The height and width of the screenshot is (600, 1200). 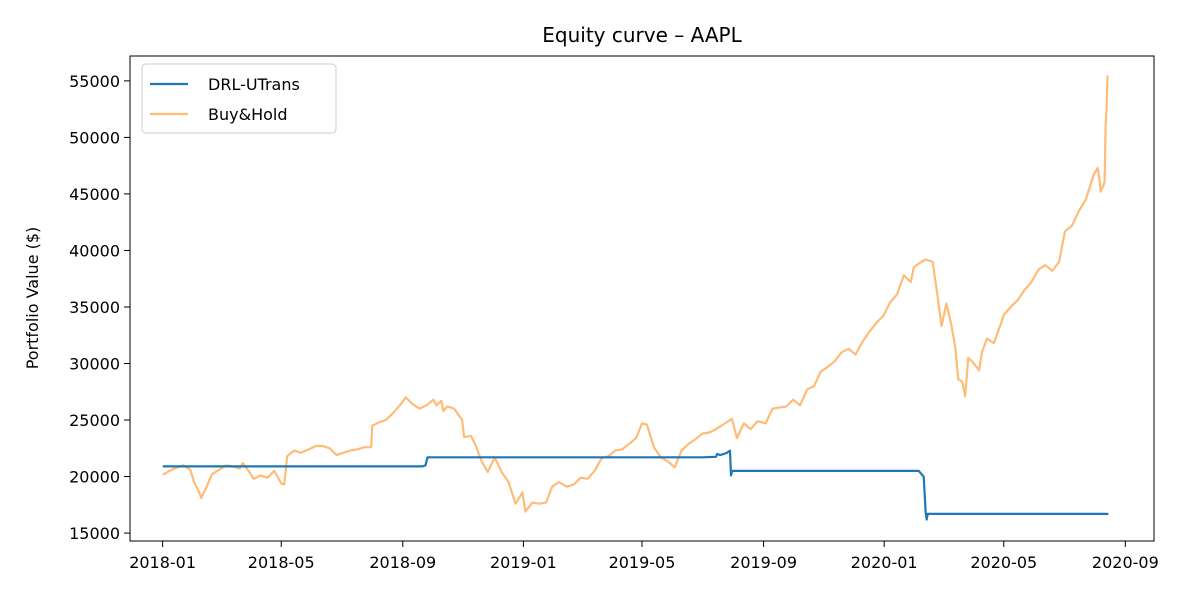 What do you see at coordinates (281, 562) in the screenshot?
I see `x-tick-label: 2018-05` at bounding box center [281, 562].